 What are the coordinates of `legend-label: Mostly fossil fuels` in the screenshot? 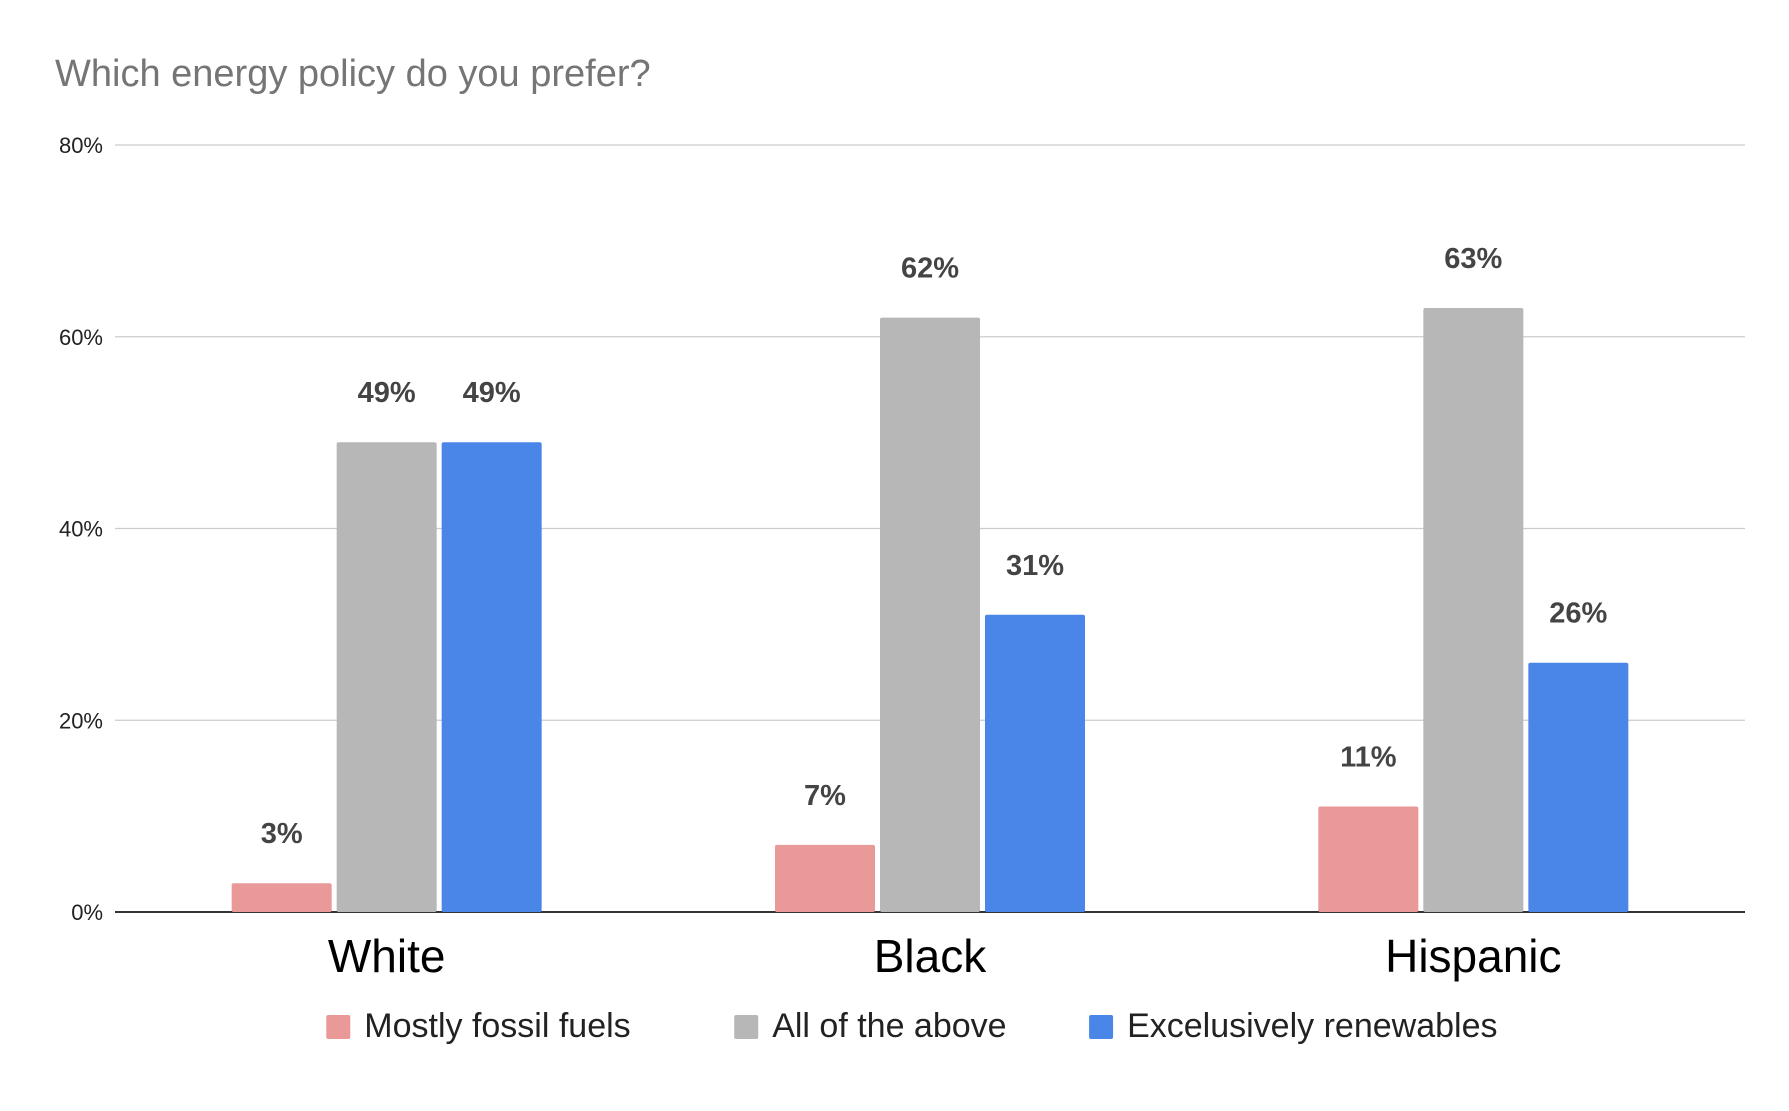 It's located at (497, 1026).